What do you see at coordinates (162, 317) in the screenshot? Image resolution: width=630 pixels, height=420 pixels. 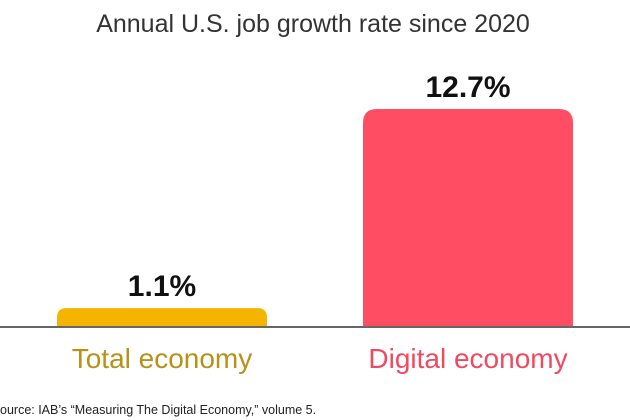 I see `bar-total-economy` at bounding box center [162, 317].